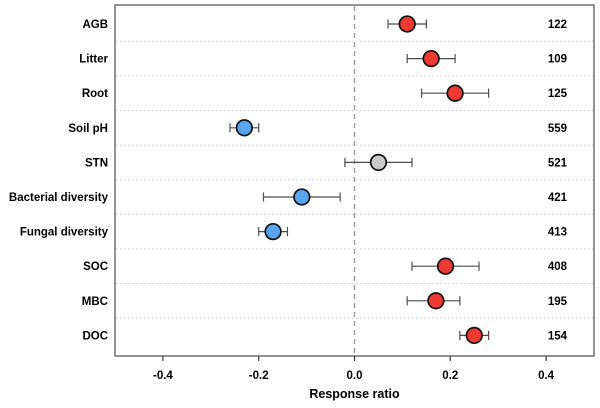 Image resolution: width=600 pixels, height=408 pixels. Describe the element at coordinates (558, 267) in the screenshot. I see `sample-size-label: 408` at that location.